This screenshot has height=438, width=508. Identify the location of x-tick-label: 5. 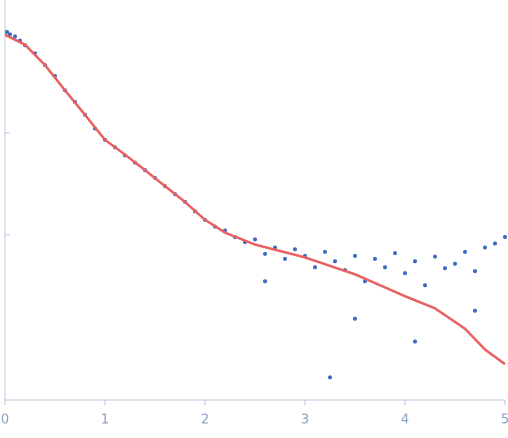
(504, 420).